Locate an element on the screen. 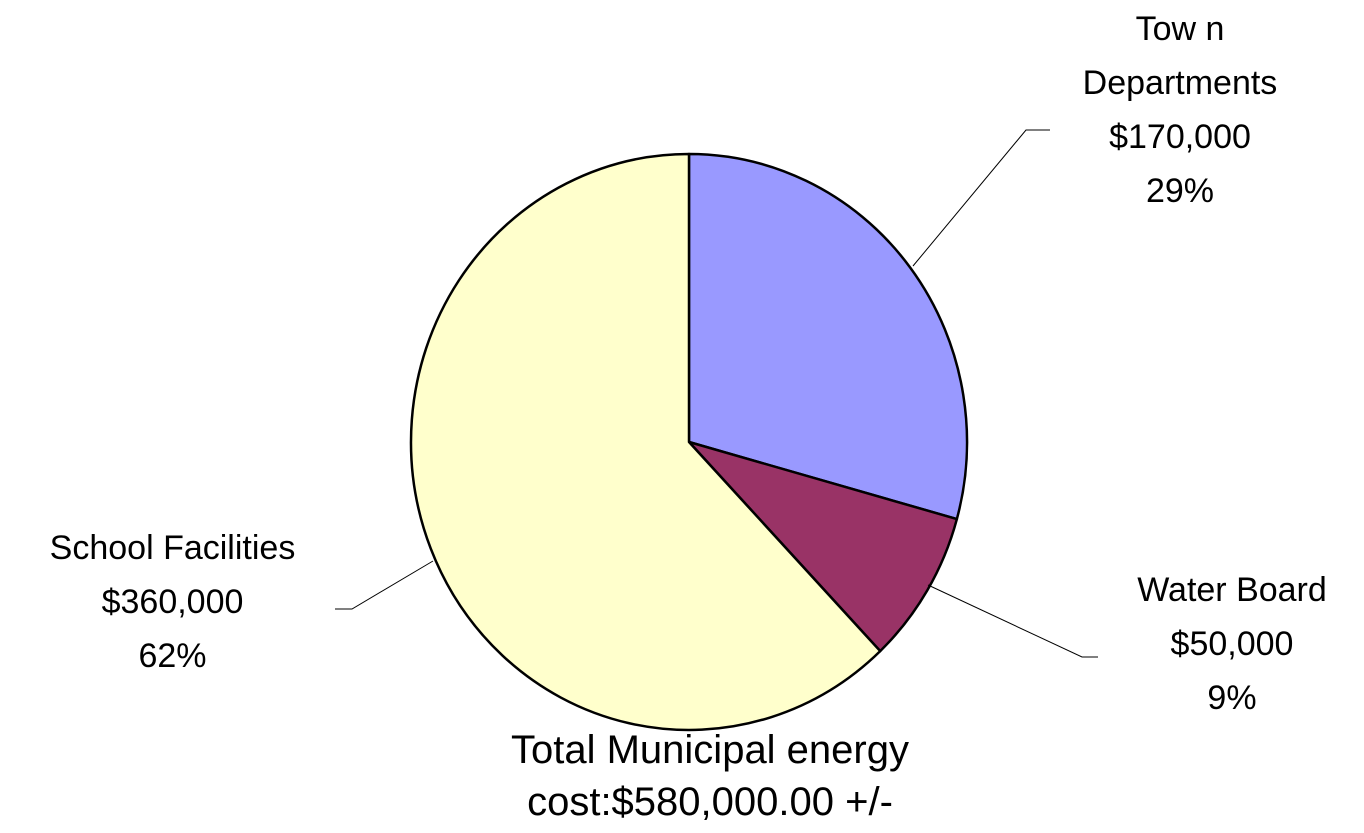  total-cost-note-line1: Total Municipal energy is located at coordinates (710, 750).